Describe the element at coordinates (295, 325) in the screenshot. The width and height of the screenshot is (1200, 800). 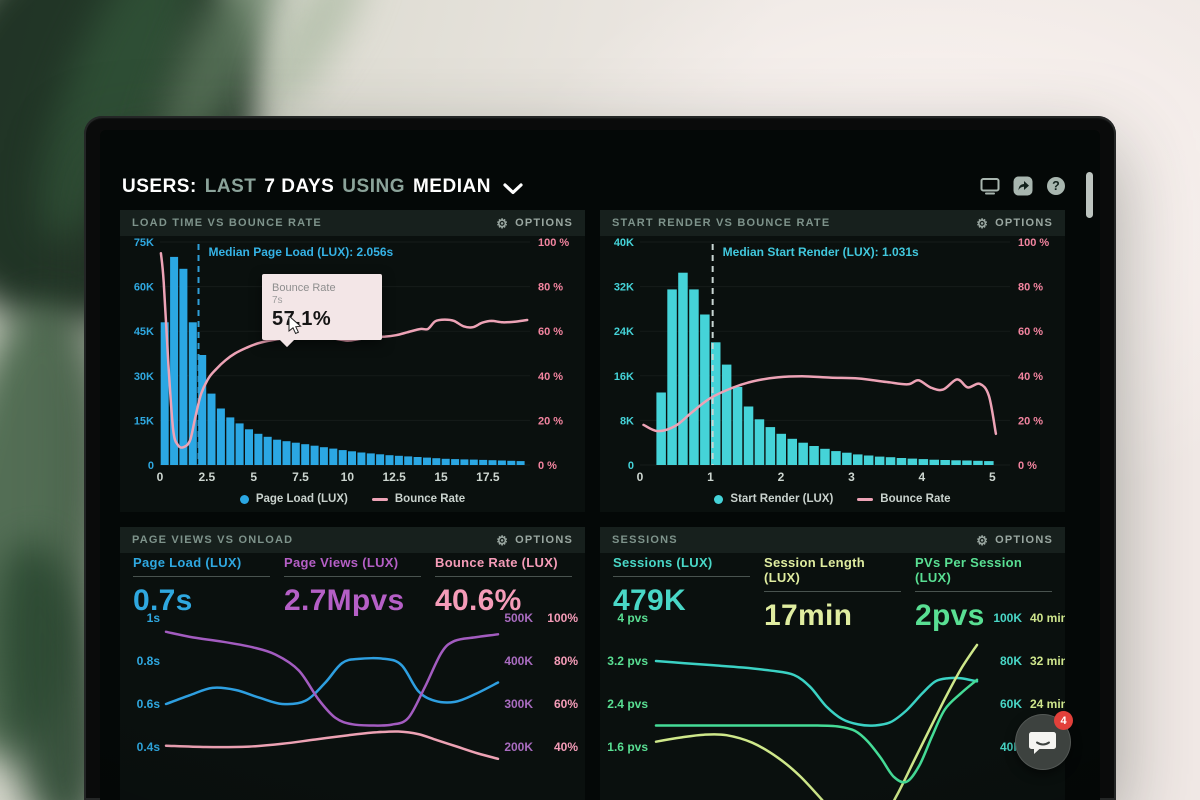
I see `mouse-cursor` at that location.